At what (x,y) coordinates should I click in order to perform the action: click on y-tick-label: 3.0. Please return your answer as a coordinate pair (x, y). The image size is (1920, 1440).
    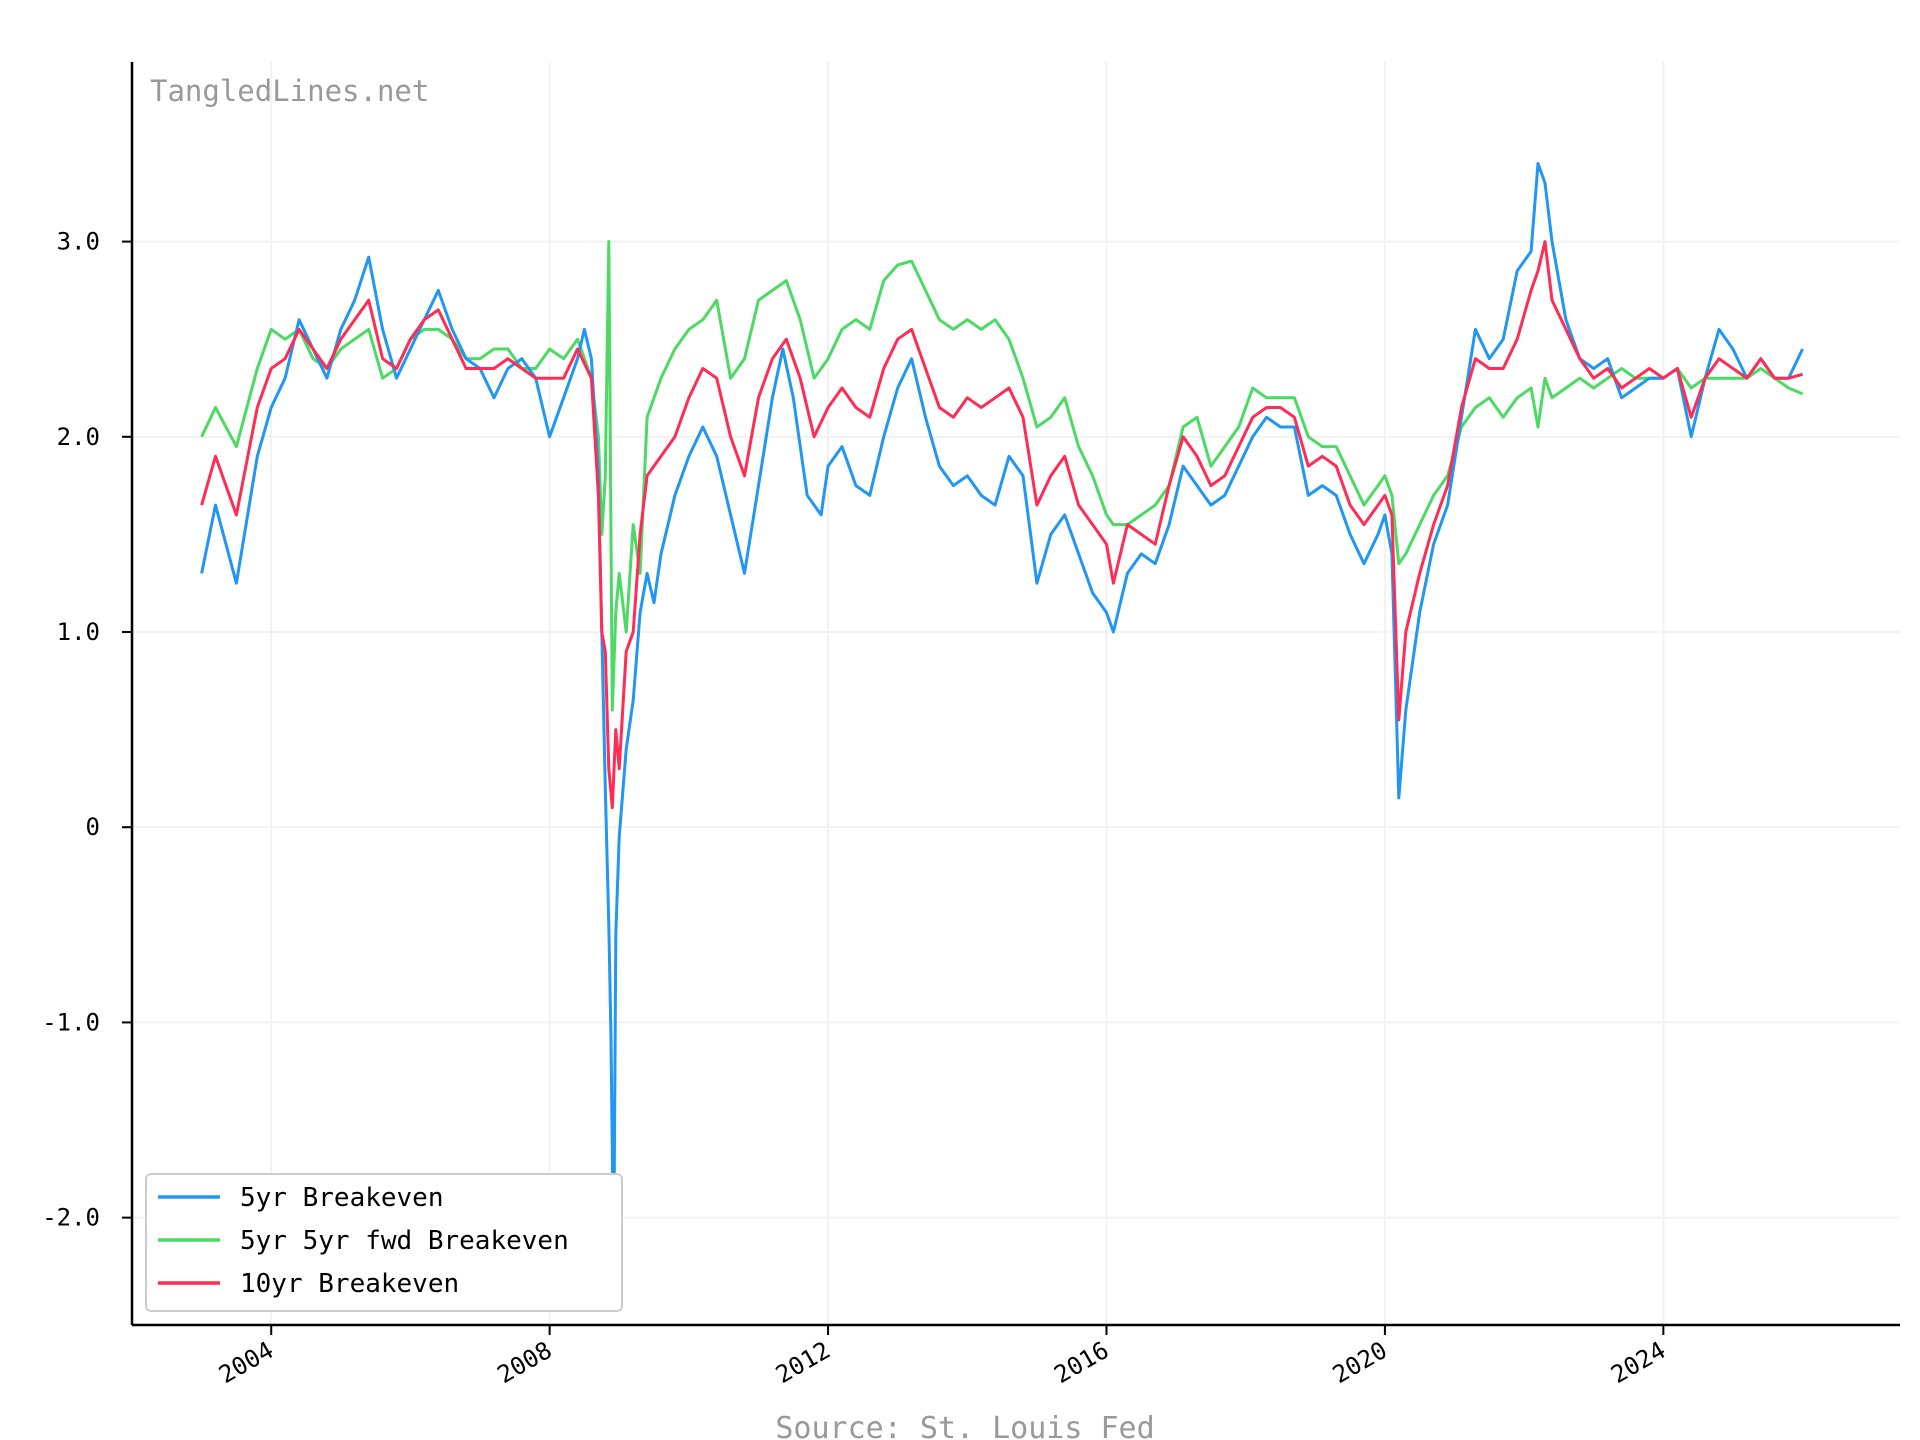
    Looking at the image, I should click on (78, 242).